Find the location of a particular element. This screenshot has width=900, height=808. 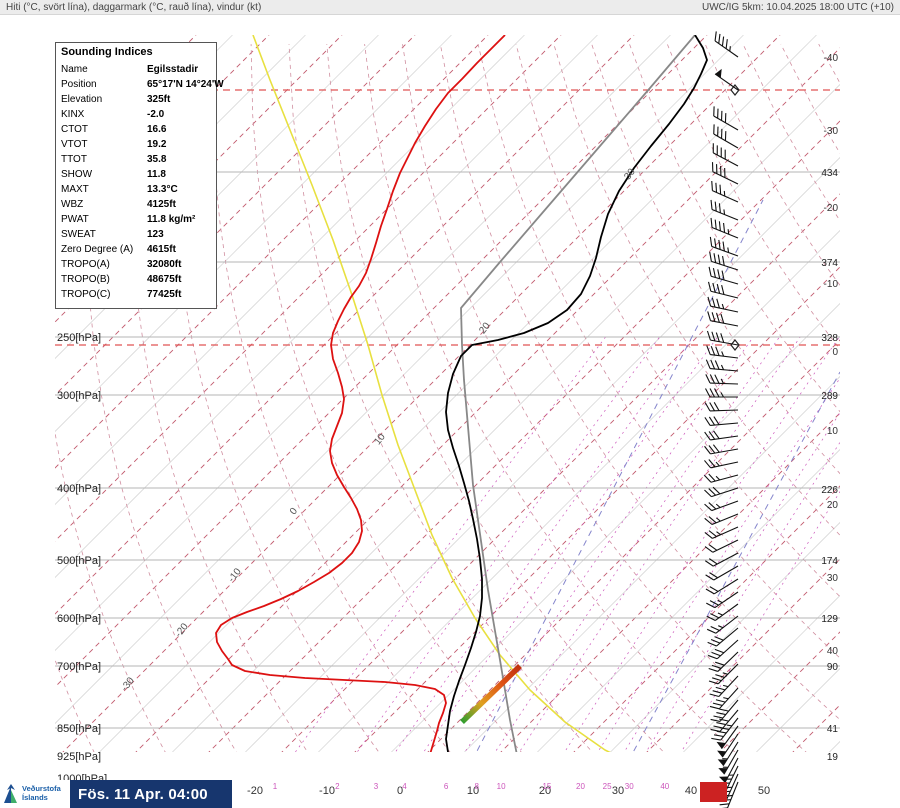

index-value: 4125ft is located at coordinates (161, 204).